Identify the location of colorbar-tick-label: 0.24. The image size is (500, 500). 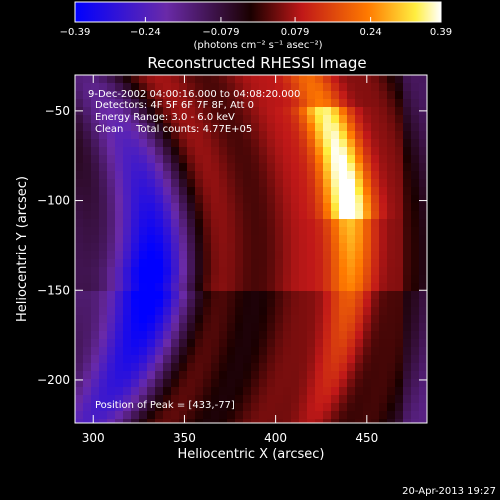
(370, 32).